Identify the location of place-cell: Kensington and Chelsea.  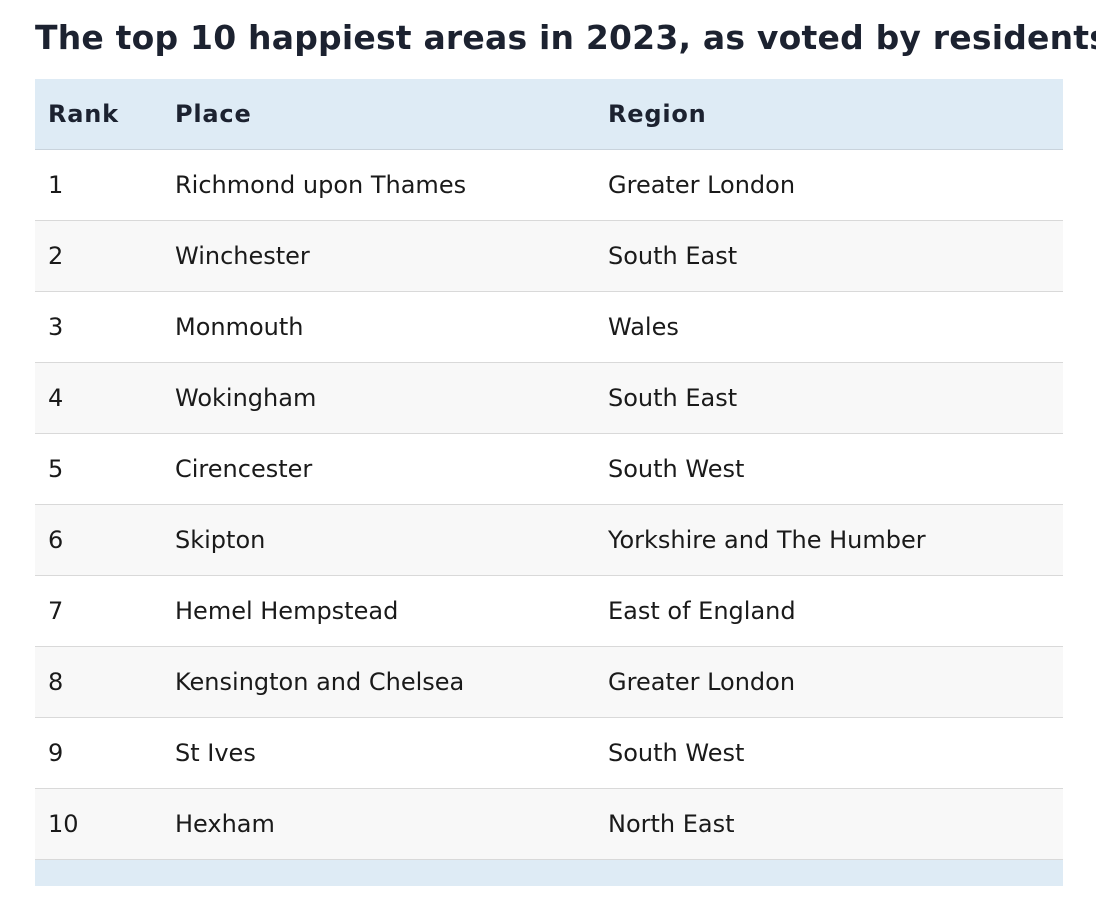
(378, 682).